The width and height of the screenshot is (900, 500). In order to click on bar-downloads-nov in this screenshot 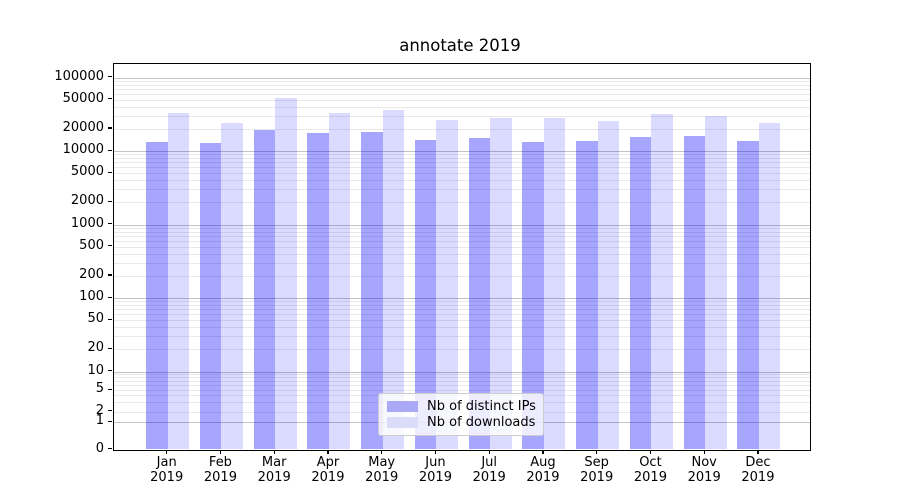, I will do `click(716, 283)`.